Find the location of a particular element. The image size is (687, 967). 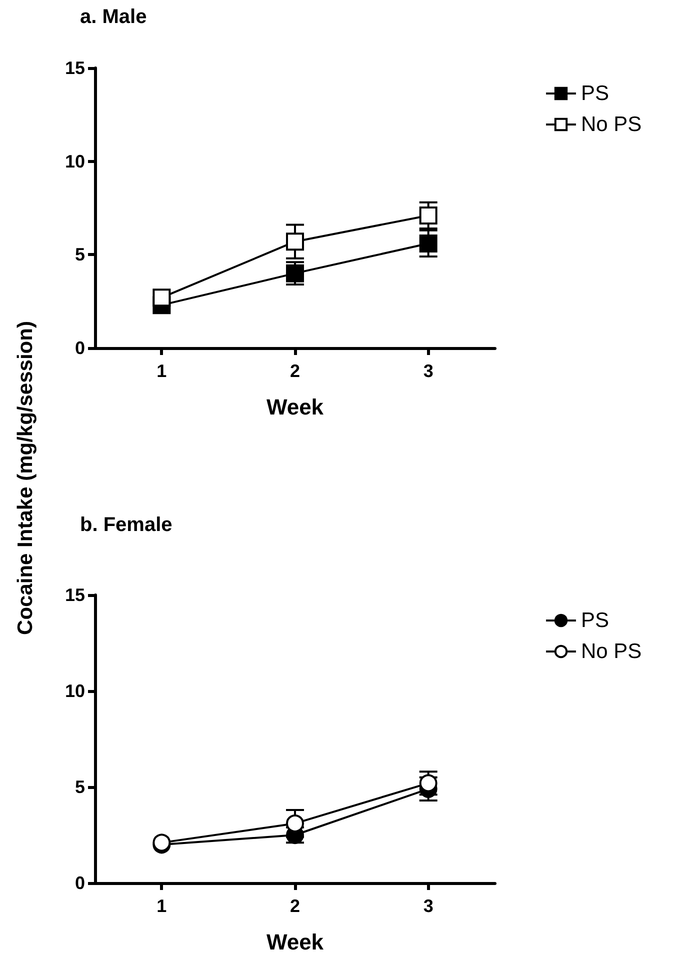

y-axis-title: Cocaine Intake (mg/kg/session) is located at coordinates (26, 478).